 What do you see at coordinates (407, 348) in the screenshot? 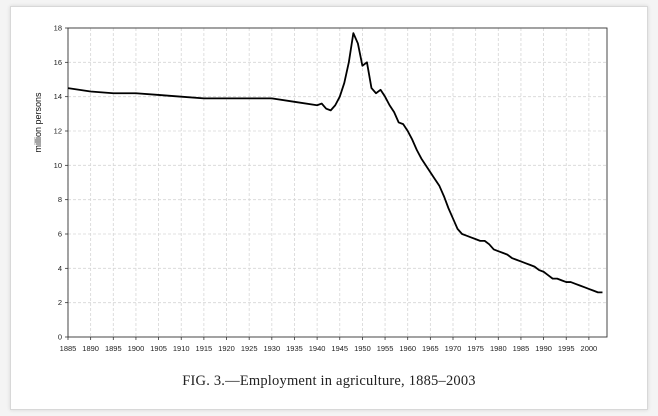
I see `x-tick-label: 1960` at bounding box center [407, 348].